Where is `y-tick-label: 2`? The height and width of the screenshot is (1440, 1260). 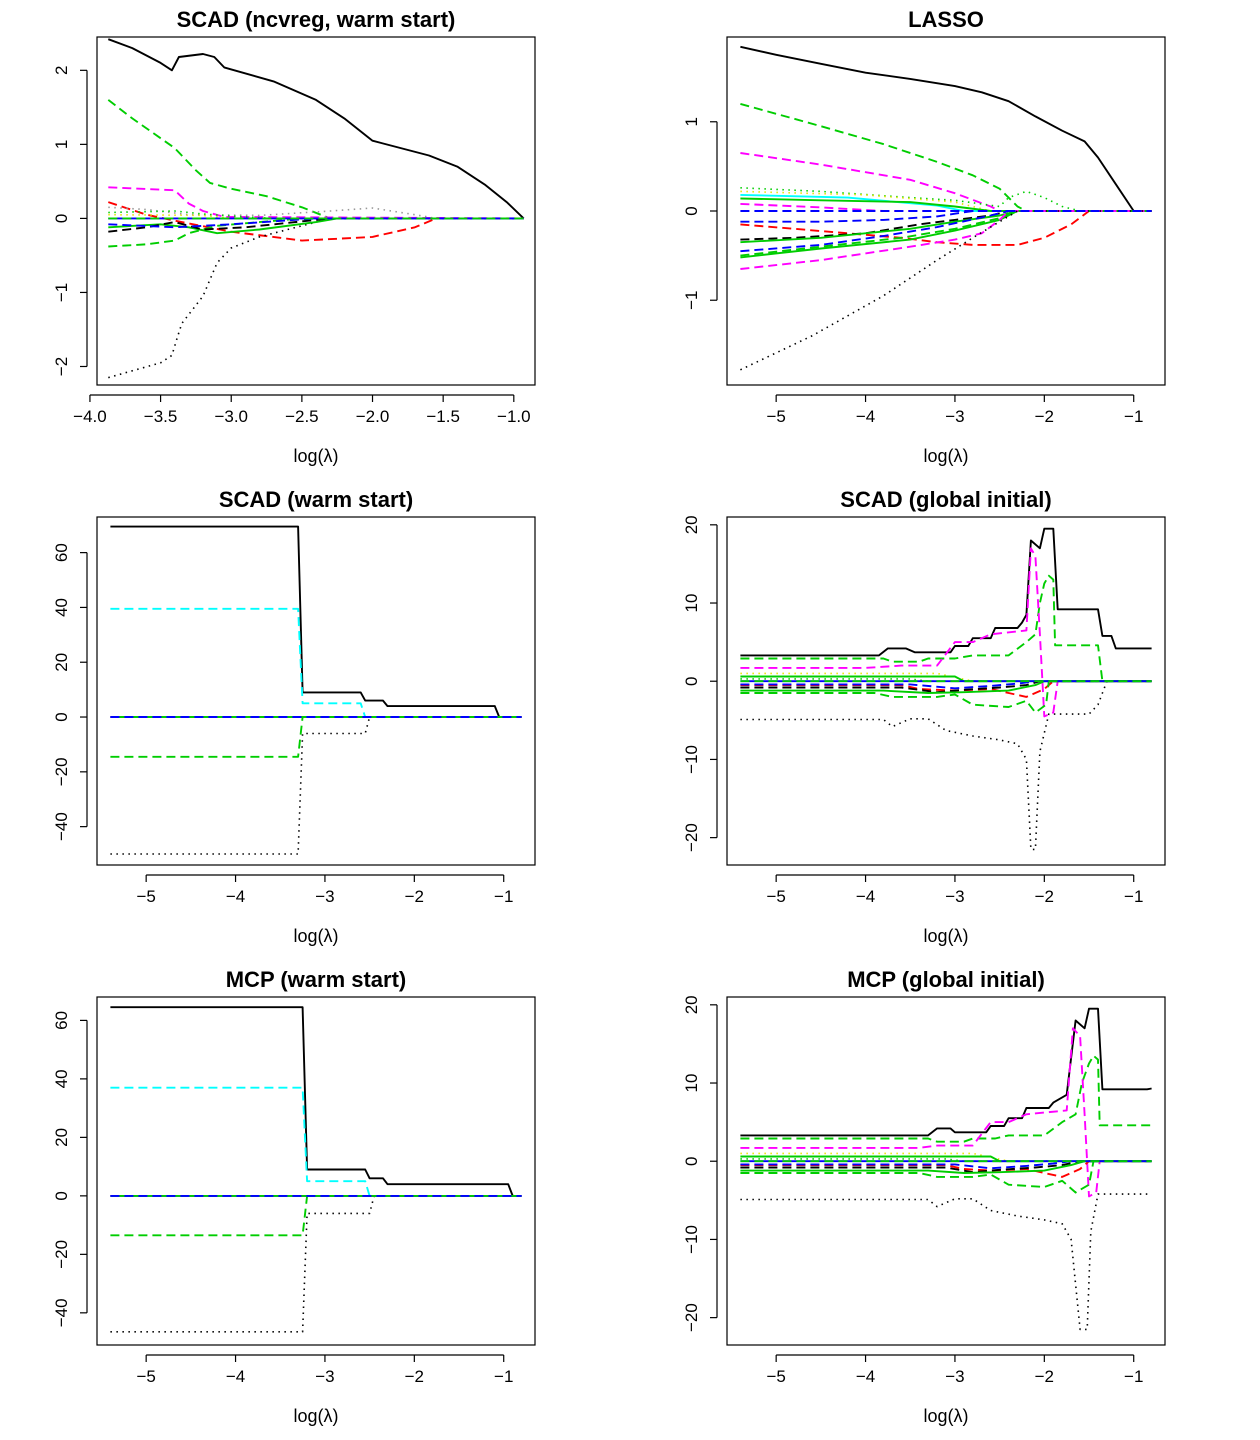 y-tick-label: 2 is located at coordinates (61, 70).